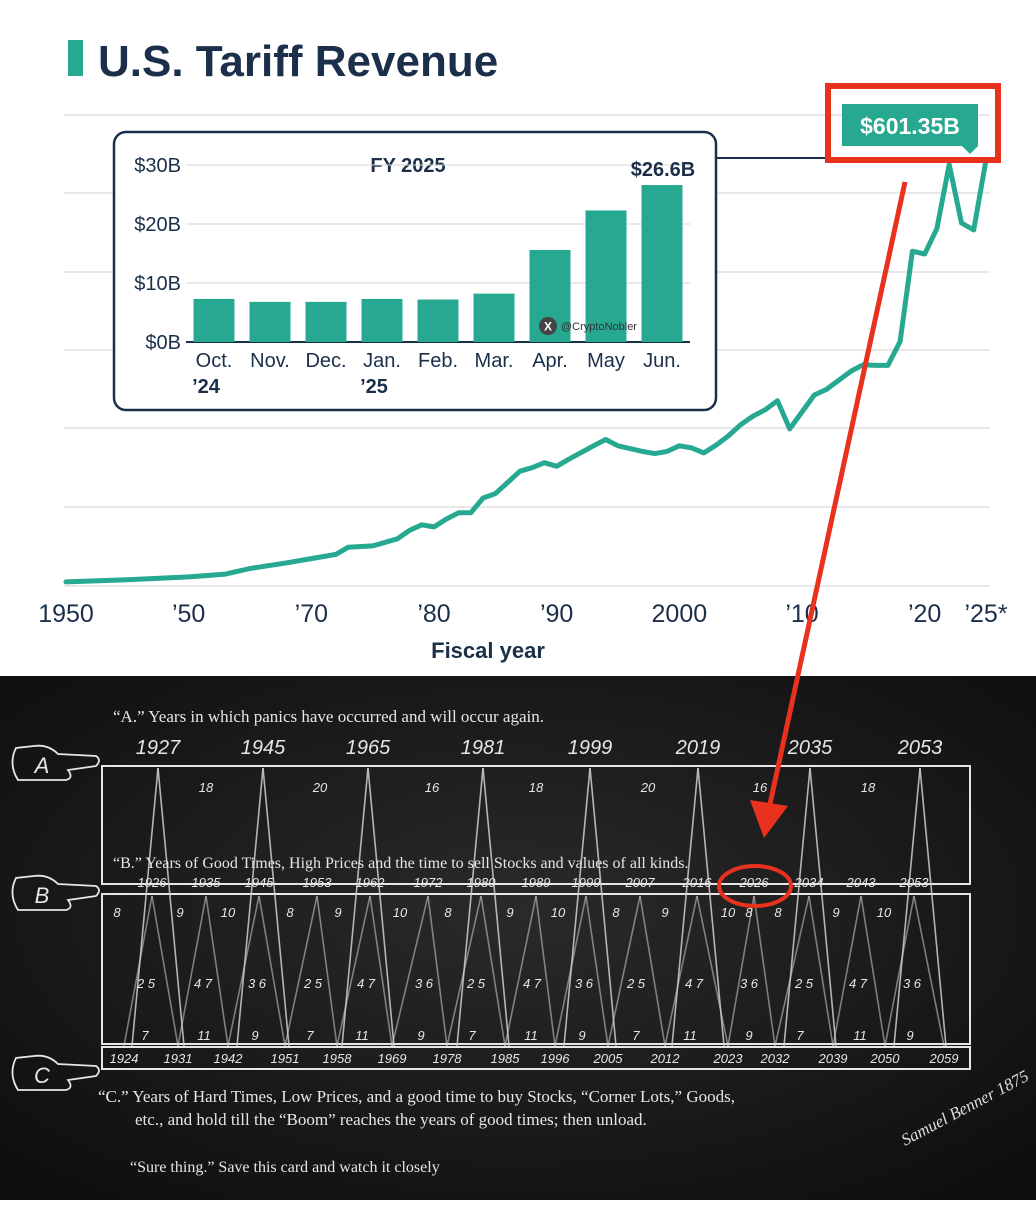 The height and width of the screenshot is (1205, 1036). What do you see at coordinates (506, 1058) in the screenshot?
I see `c-hard-year: 1985` at bounding box center [506, 1058].